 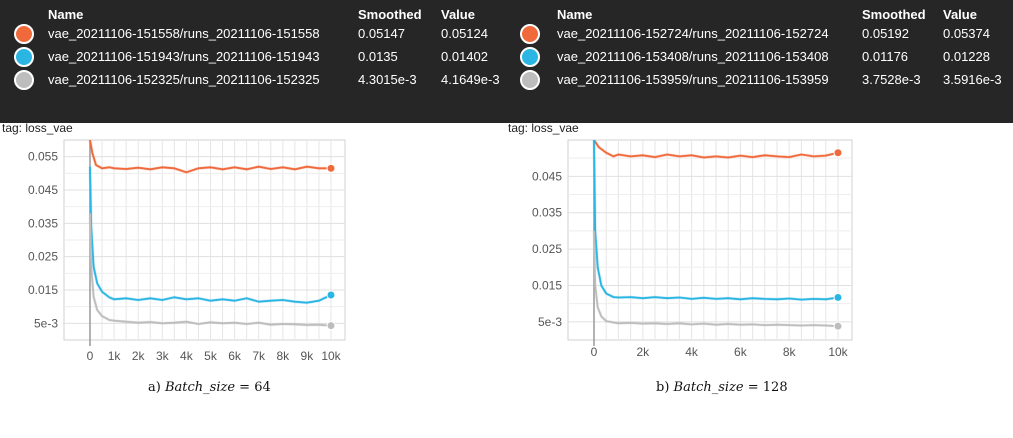 What do you see at coordinates (693, 79) in the screenshot?
I see `run-name: vae_20211106-153959/runs_20211106-153959` at bounding box center [693, 79].